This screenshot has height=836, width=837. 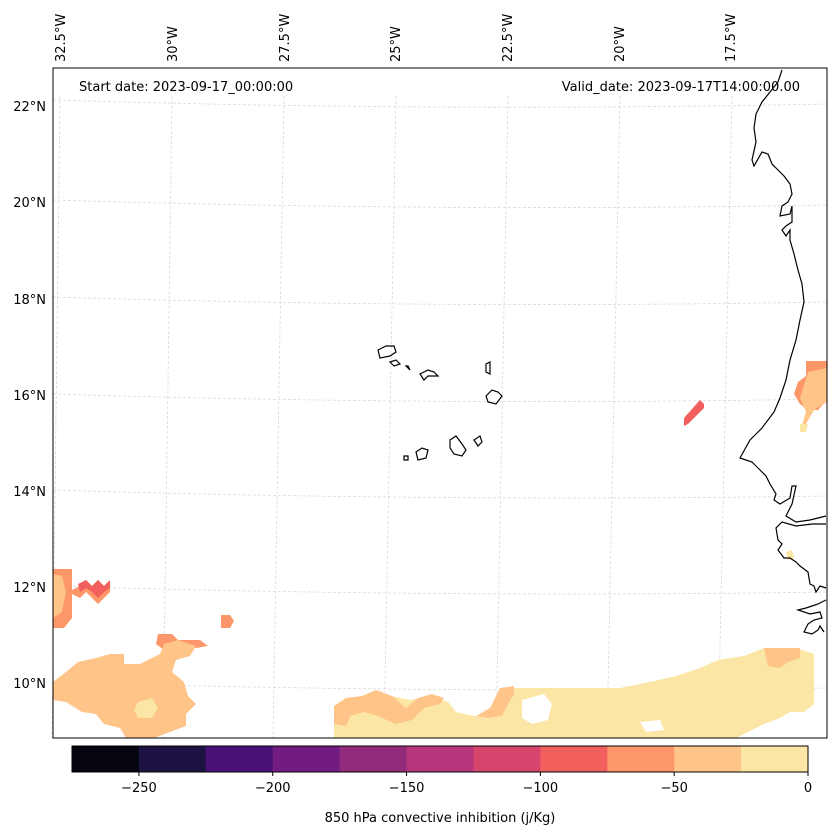 I want to click on lat-labels: 22°N 20°N 18°N 16°N 14°N 12°N 10°N, so click(x=29, y=396).